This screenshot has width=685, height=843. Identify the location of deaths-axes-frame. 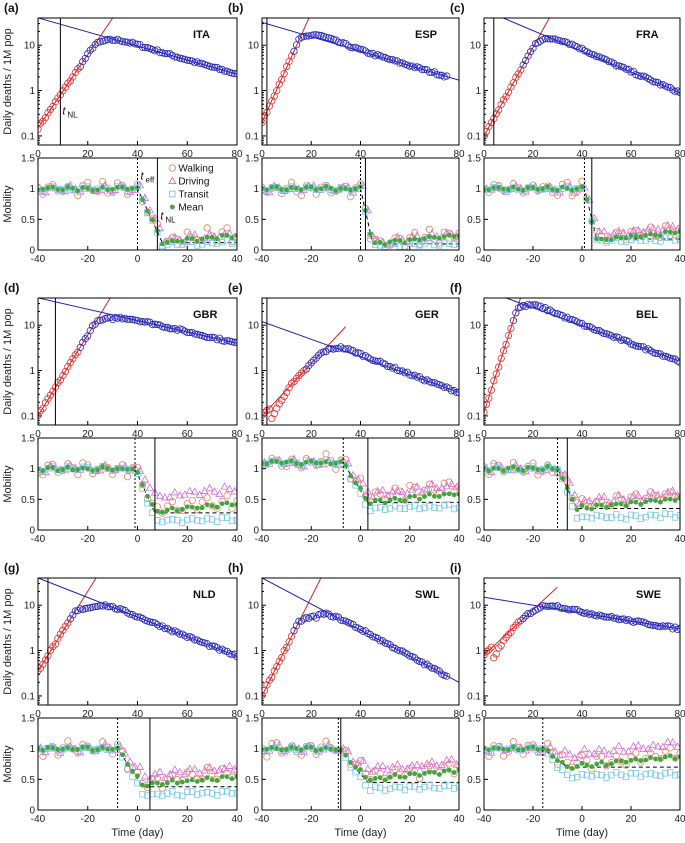
(137, 81).